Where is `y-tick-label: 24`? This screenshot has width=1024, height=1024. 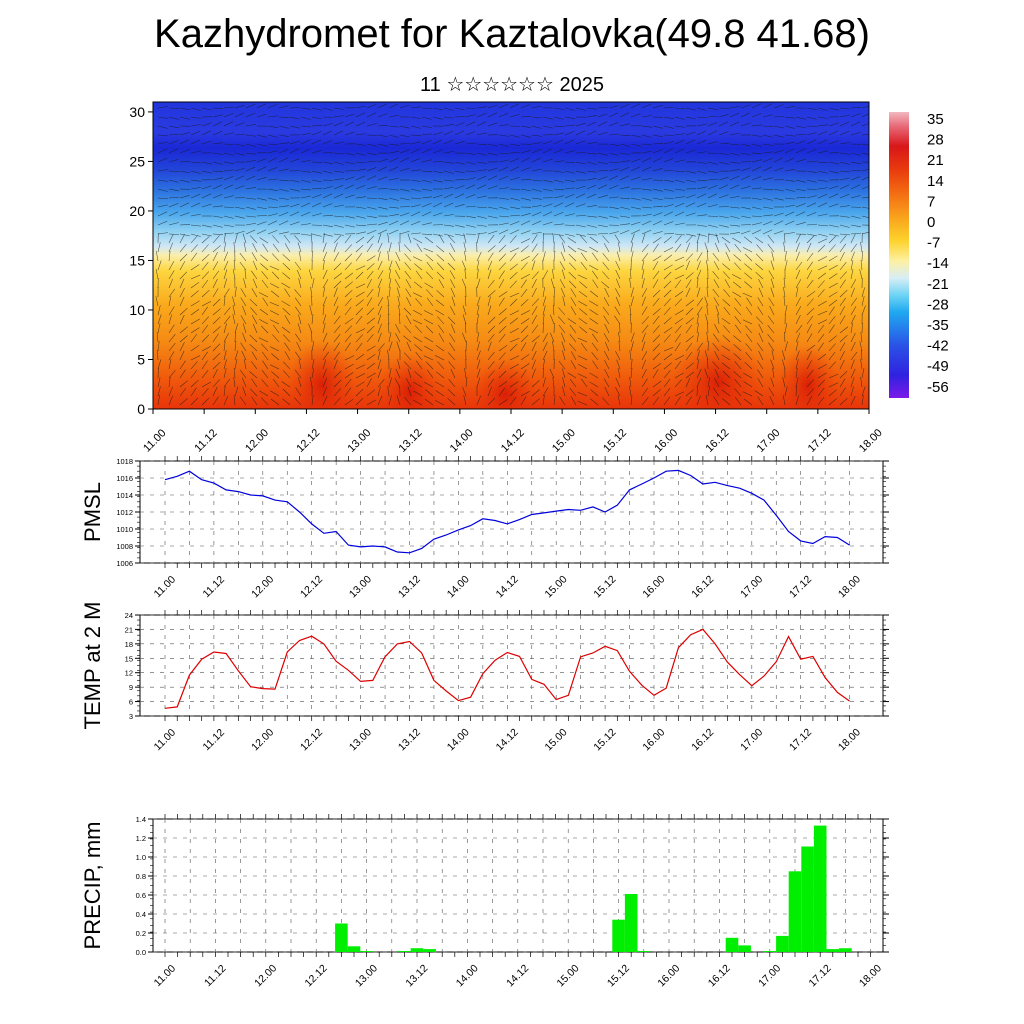
y-tick-label: 24 is located at coordinates (129, 615).